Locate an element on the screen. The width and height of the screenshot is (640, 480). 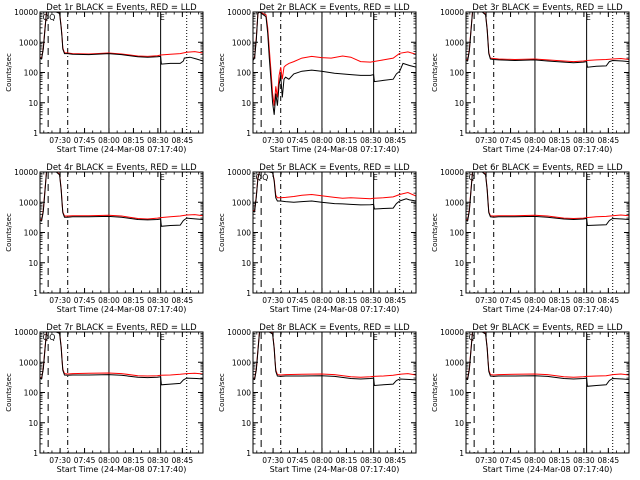
chart-title: Det 6r BLACK = Events, RED = LLD is located at coordinates (547, 168).